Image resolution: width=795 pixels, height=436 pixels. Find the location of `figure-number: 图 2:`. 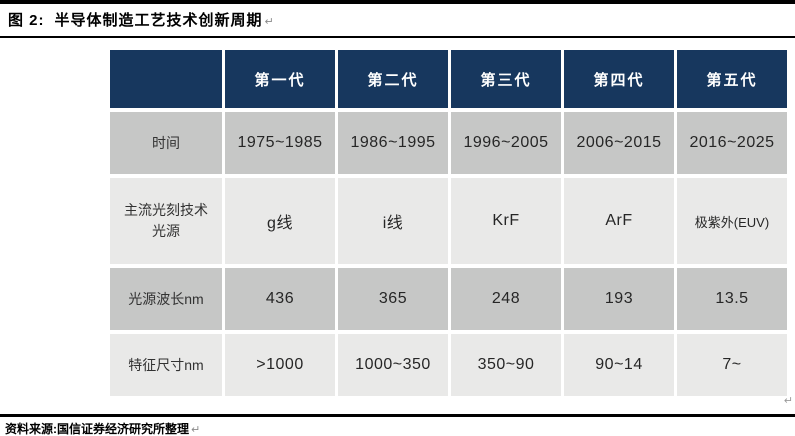

figure-number: 图 2: is located at coordinates (26, 20).